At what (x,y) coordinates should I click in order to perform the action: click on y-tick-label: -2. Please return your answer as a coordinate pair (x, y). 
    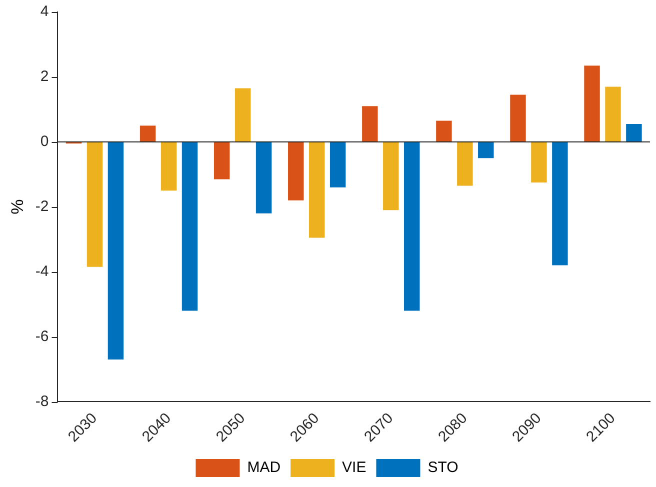
    Looking at the image, I should click on (42, 206).